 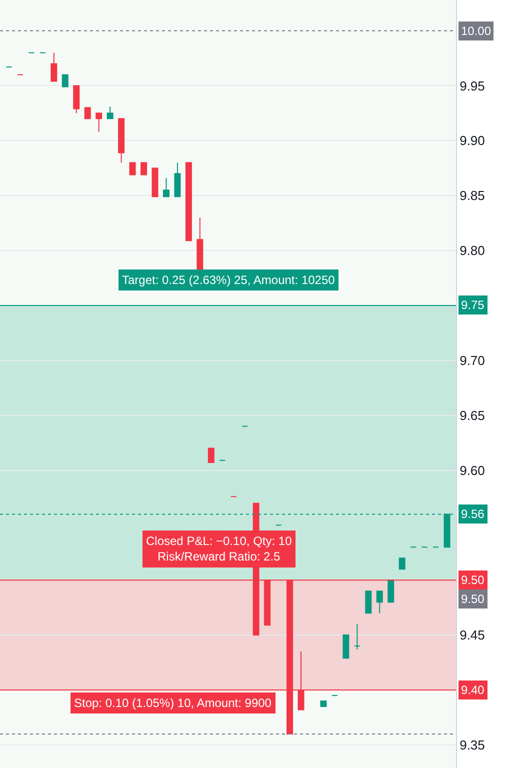 I want to click on ref-line-label: 9.56, so click(x=473, y=514).